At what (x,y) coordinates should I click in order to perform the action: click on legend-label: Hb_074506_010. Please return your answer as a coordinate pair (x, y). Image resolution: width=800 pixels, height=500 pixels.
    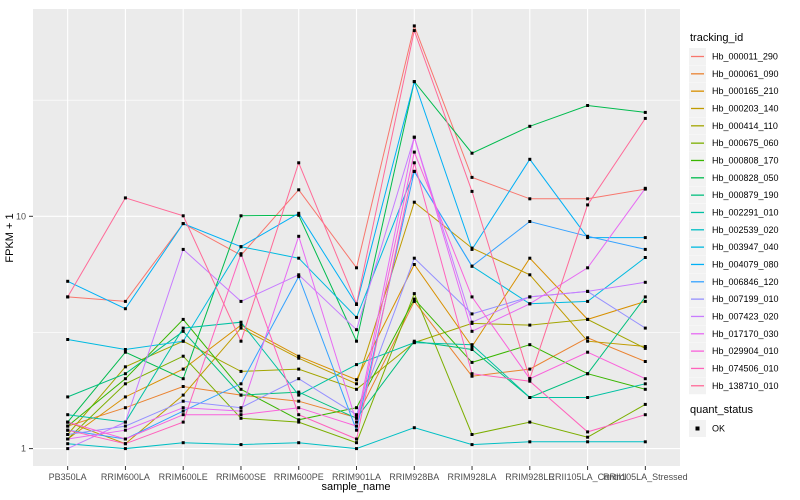
    Looking at the image, I should click on (745, 368).